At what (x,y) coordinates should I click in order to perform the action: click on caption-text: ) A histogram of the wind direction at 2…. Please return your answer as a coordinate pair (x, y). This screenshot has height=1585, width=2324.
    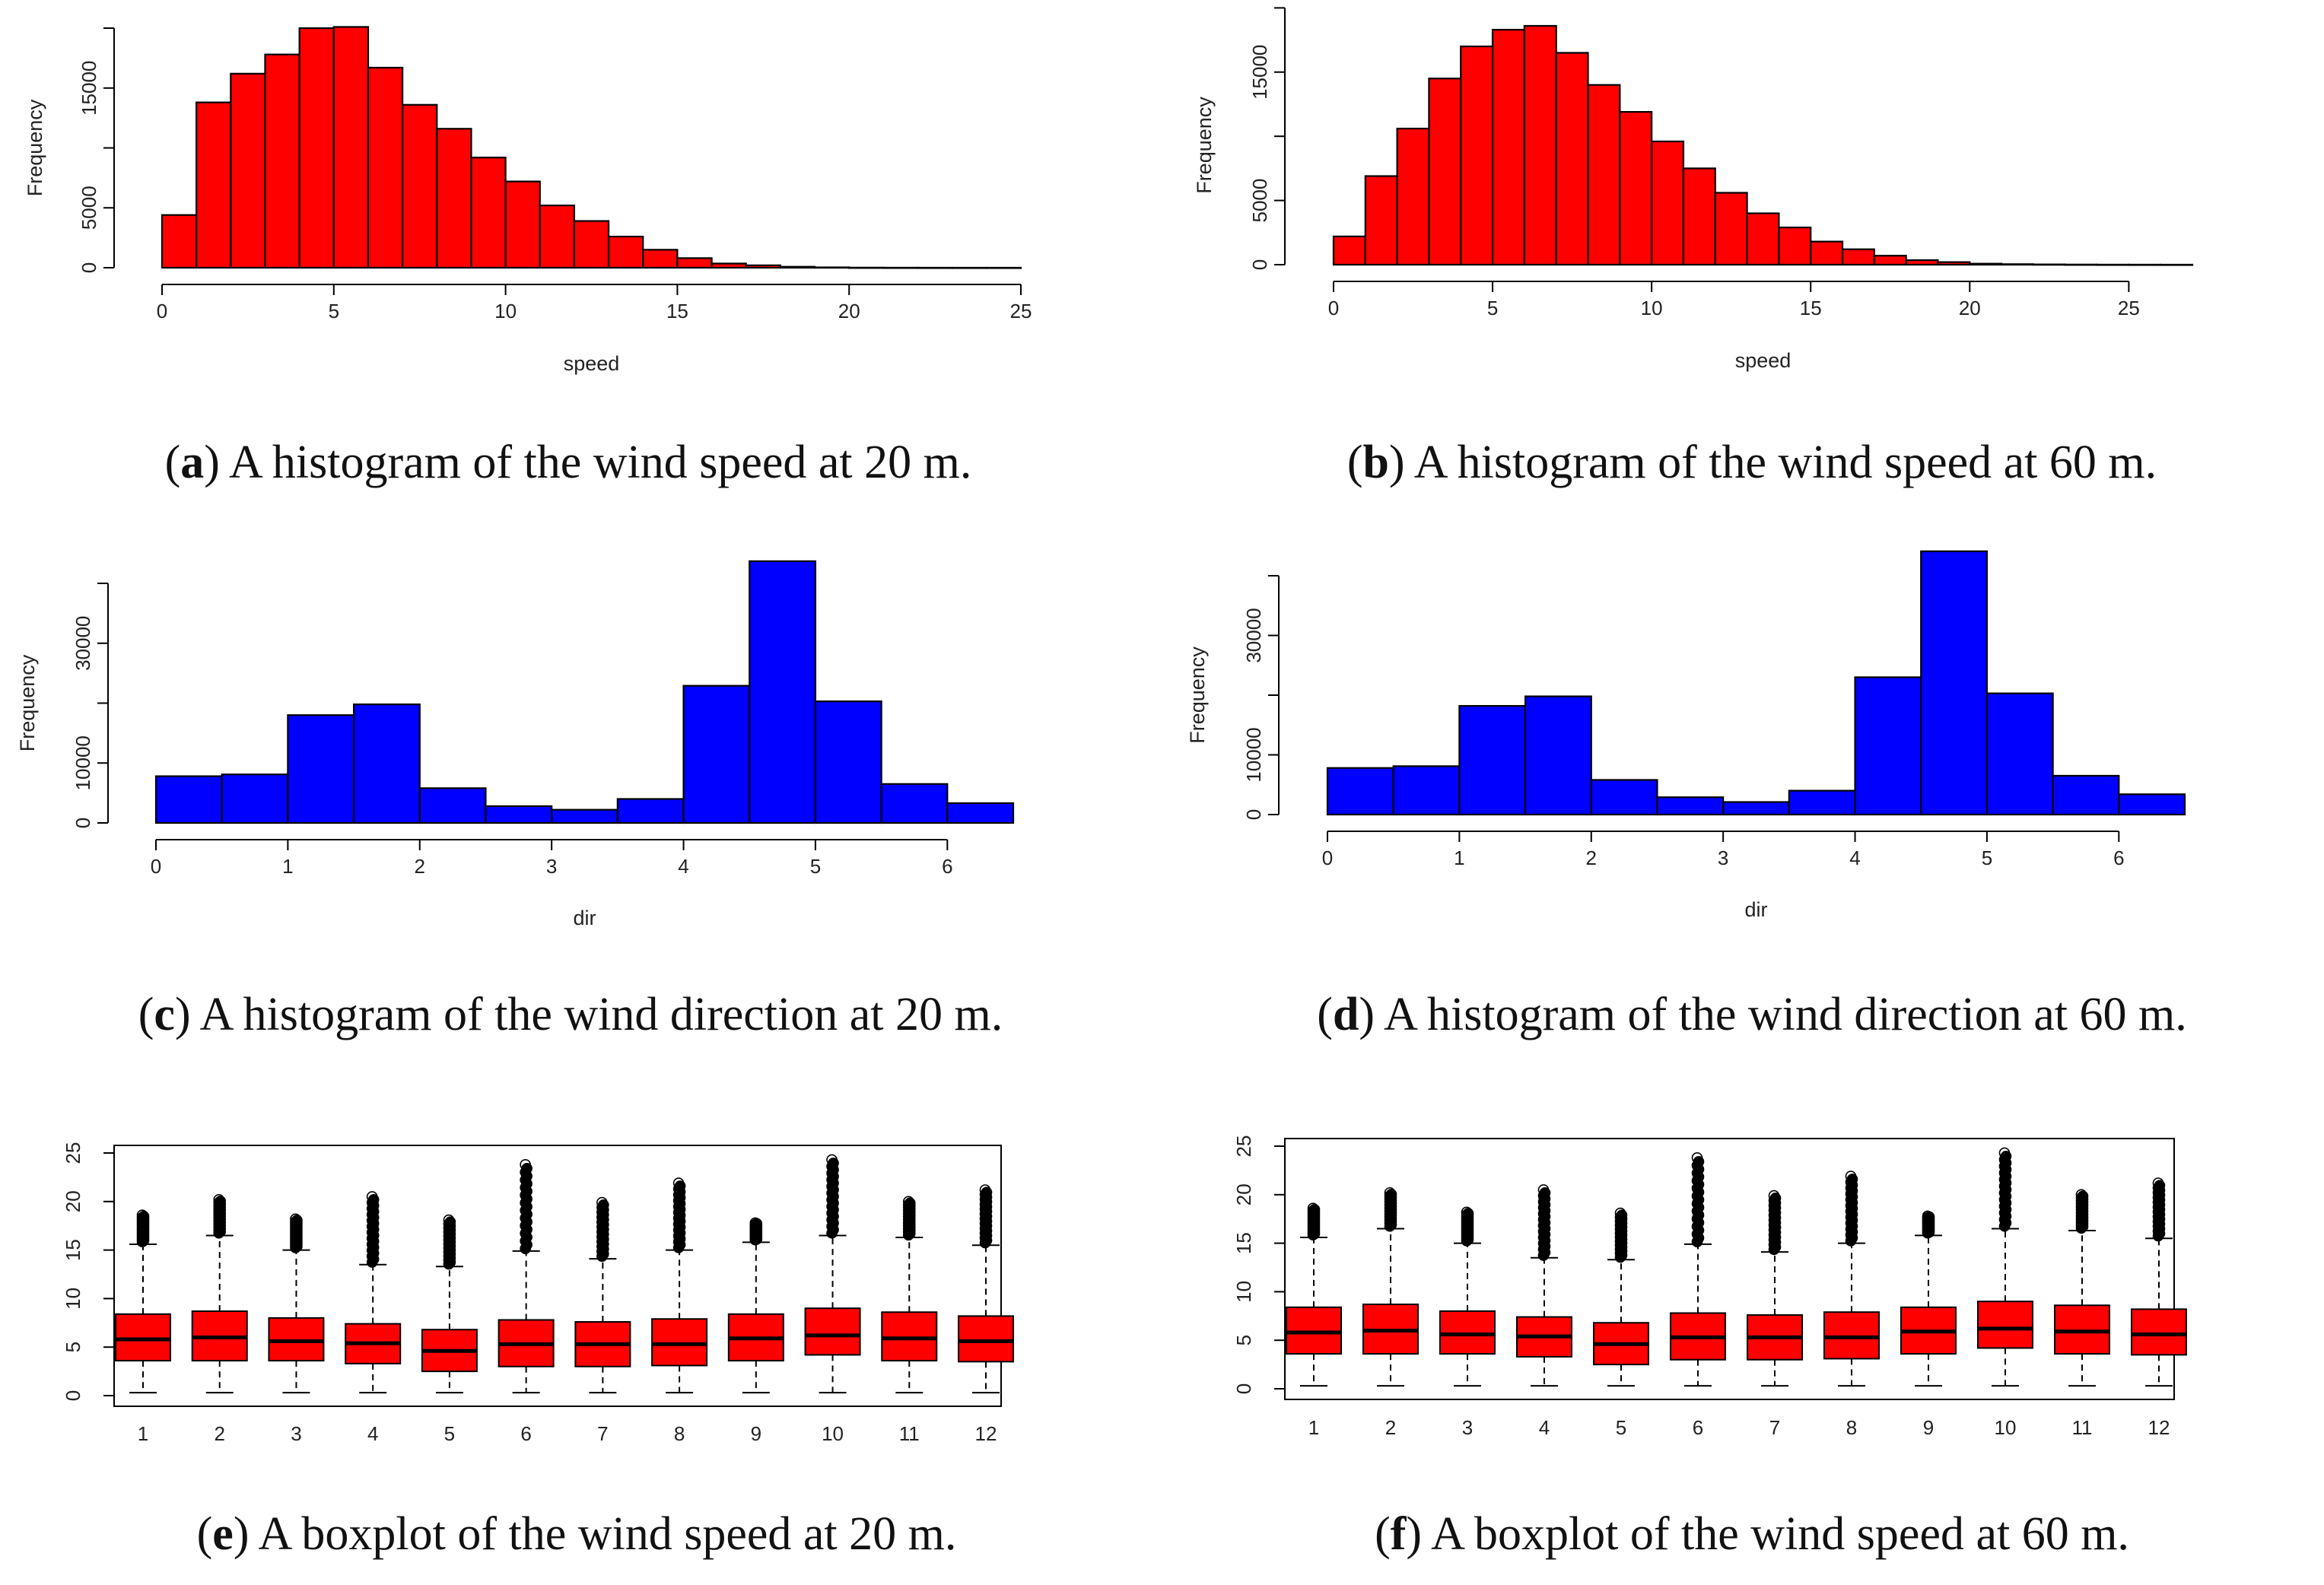
    Looking at the image, I should click on (589, 1014).